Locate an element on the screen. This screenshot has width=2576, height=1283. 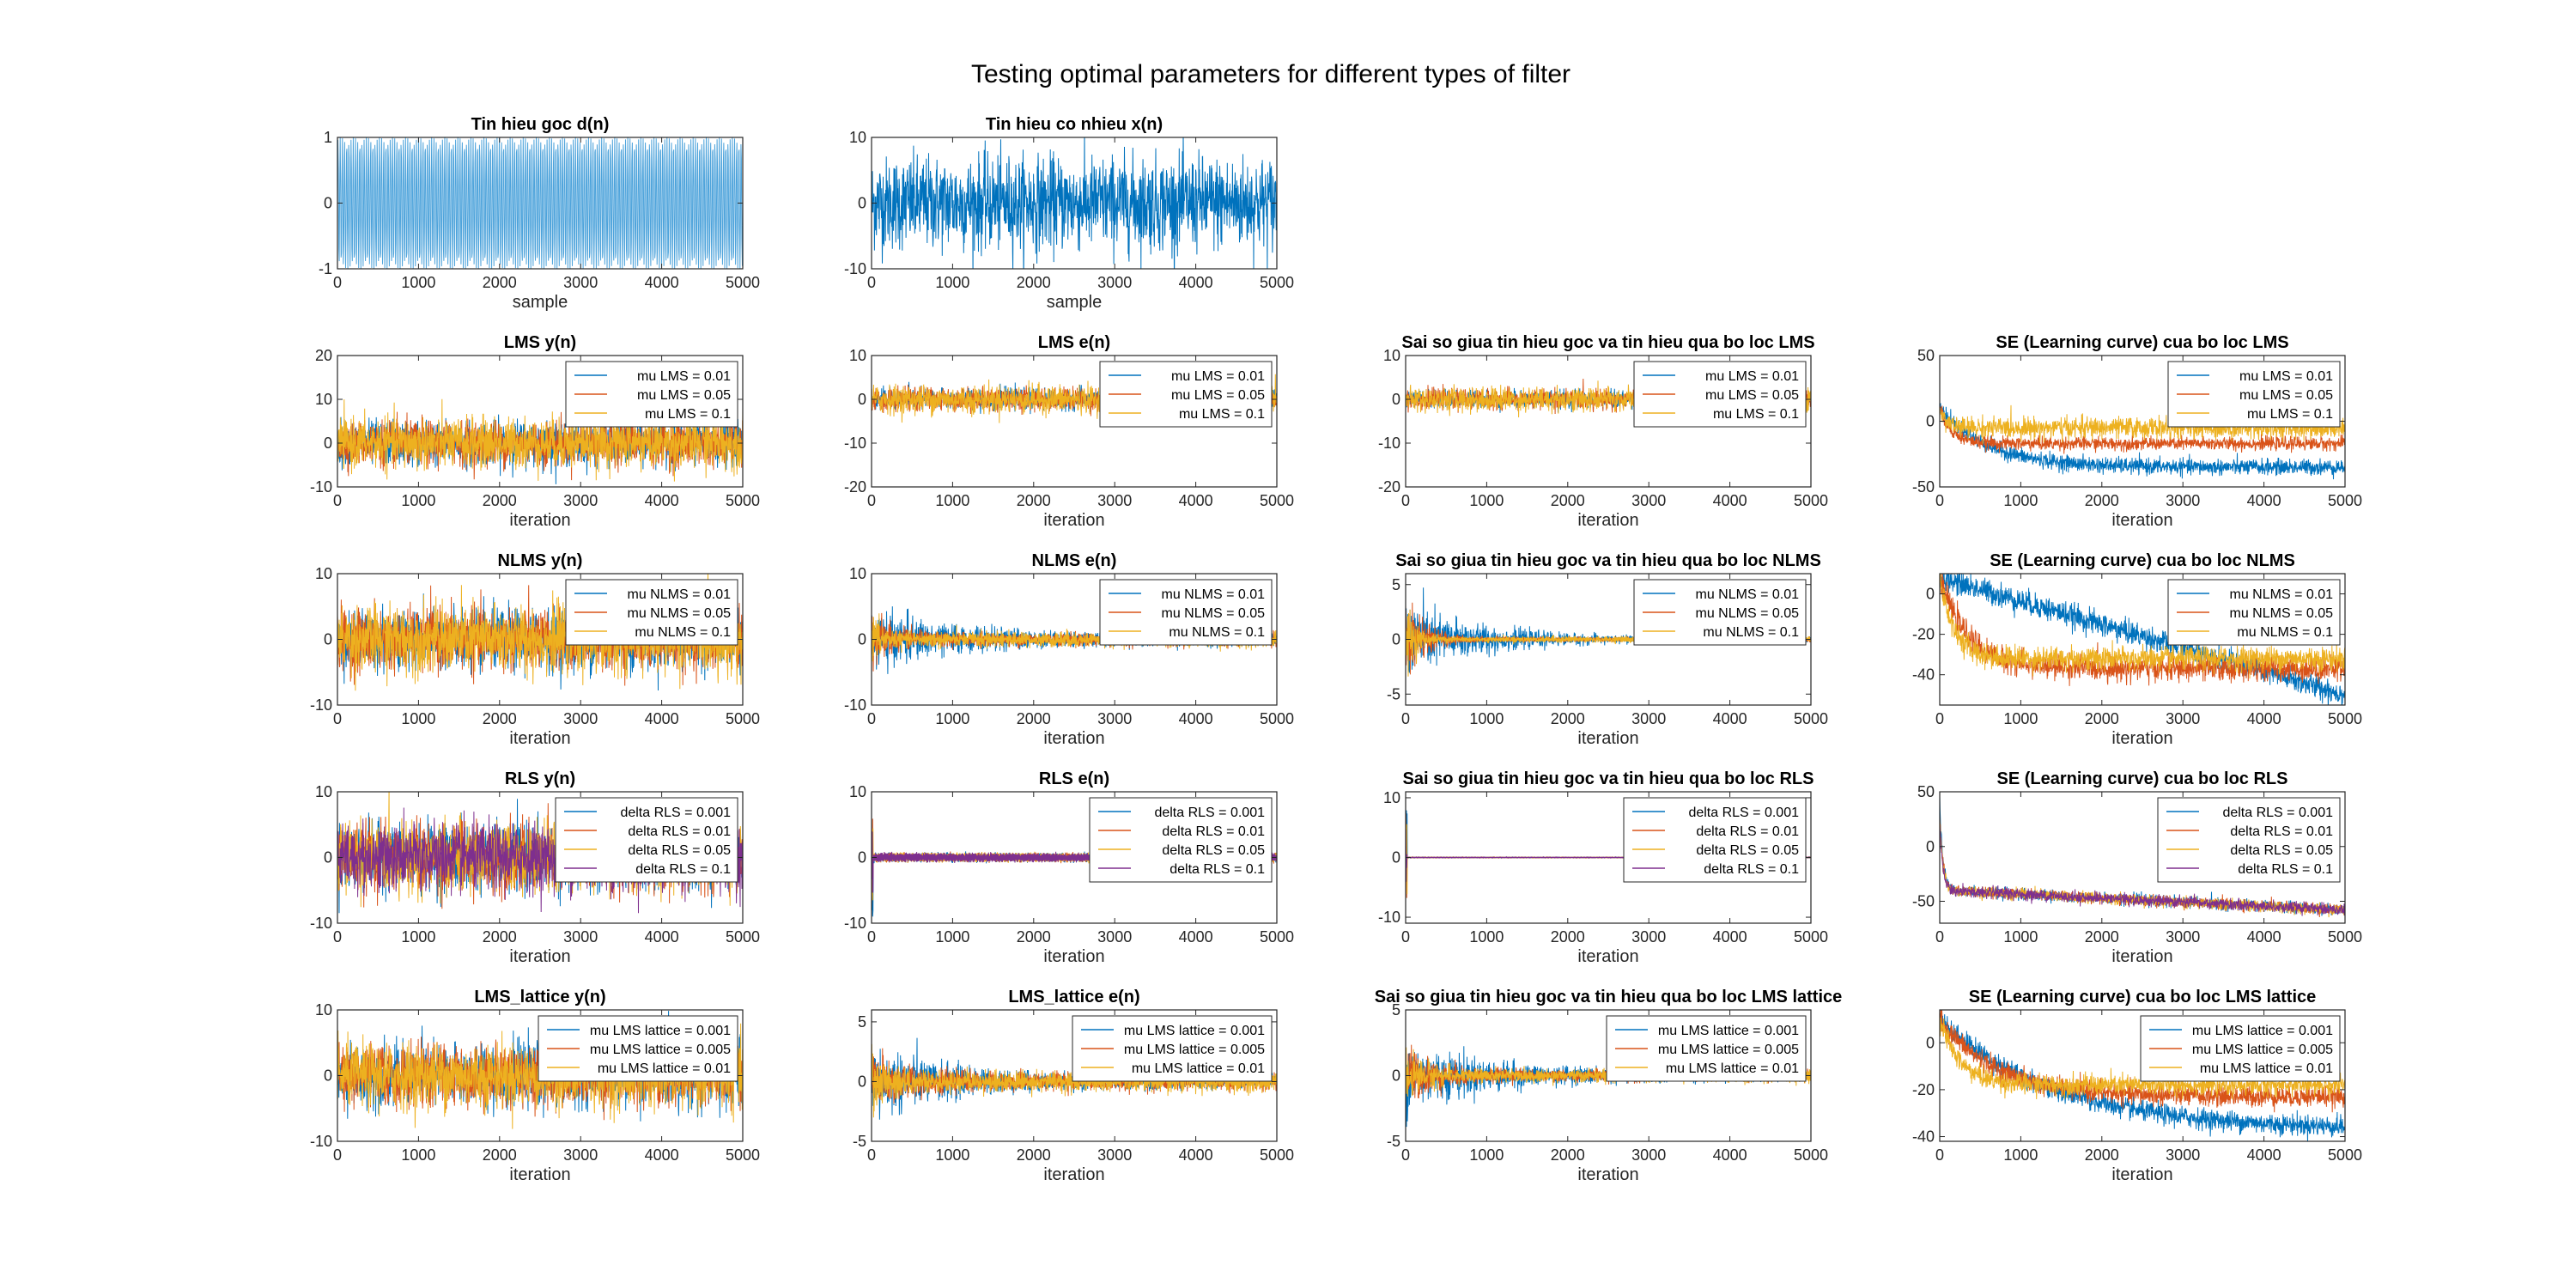
legend-entry: delta RLS = 0.05 is located at coordinates (1748, 850).